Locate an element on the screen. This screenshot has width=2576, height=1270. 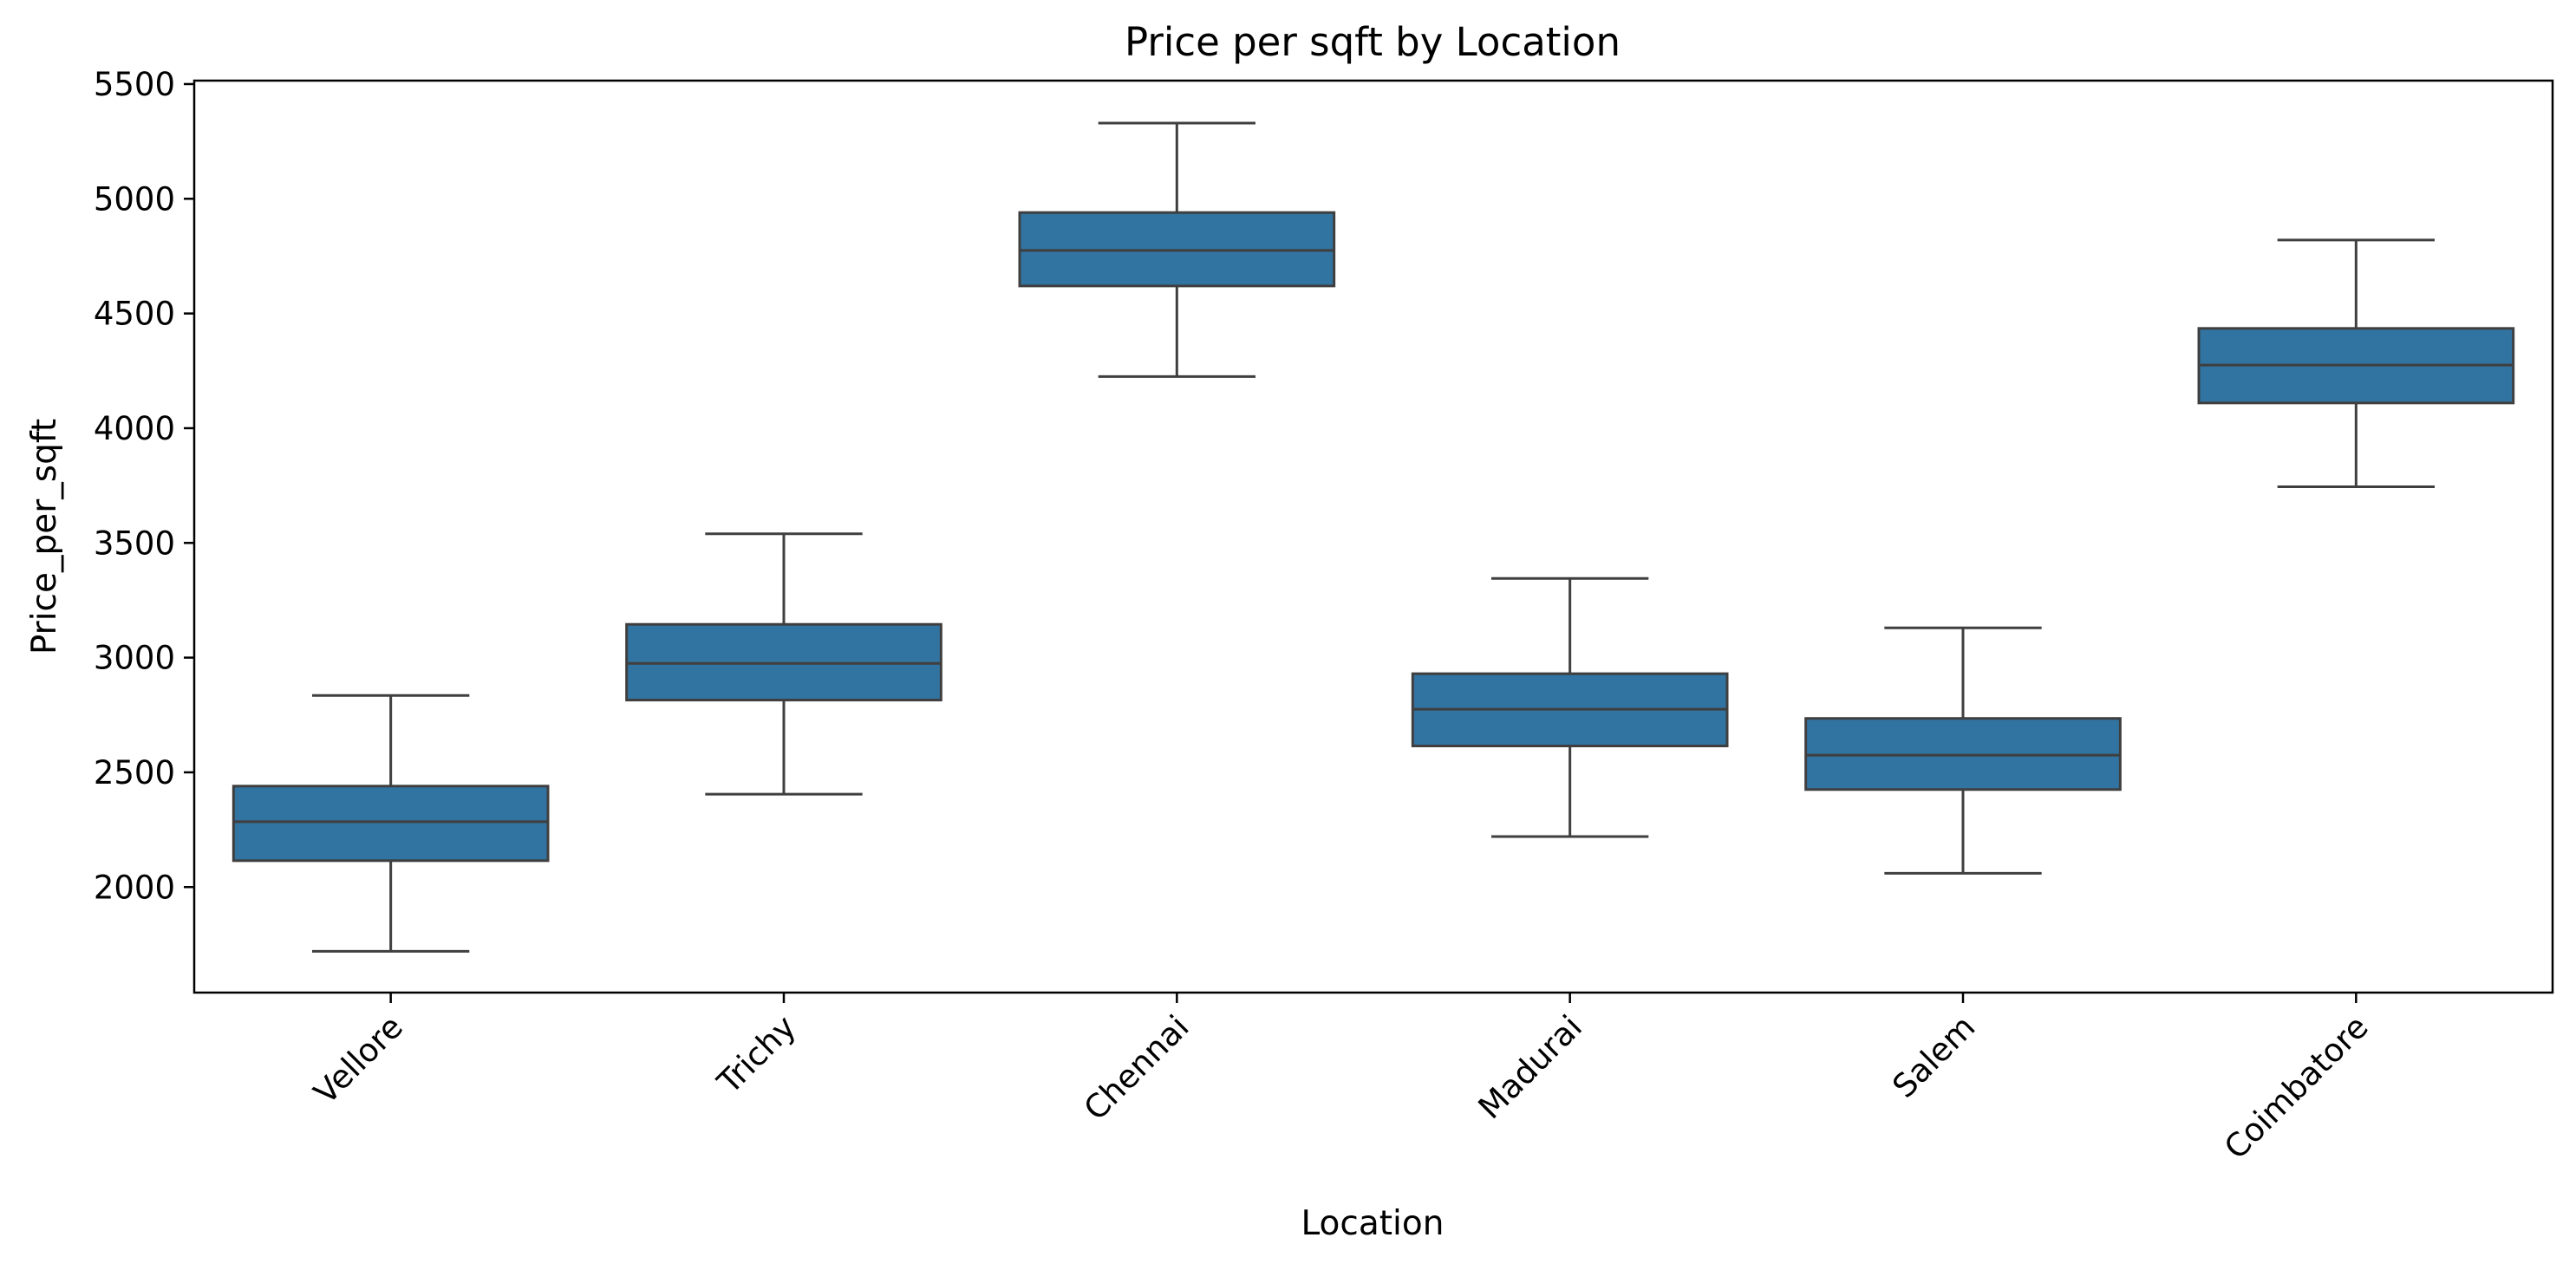
y-tick-label: 3000 is located at coordinates (135, 658).